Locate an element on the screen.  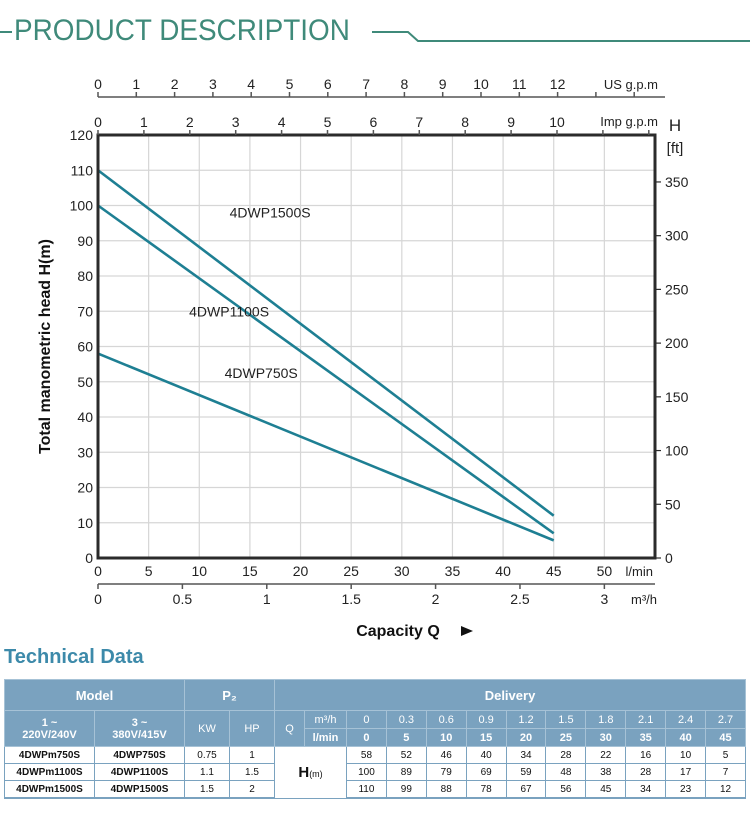
x-impgpm-tick-label: 3 is located at coordinates (236, 122).